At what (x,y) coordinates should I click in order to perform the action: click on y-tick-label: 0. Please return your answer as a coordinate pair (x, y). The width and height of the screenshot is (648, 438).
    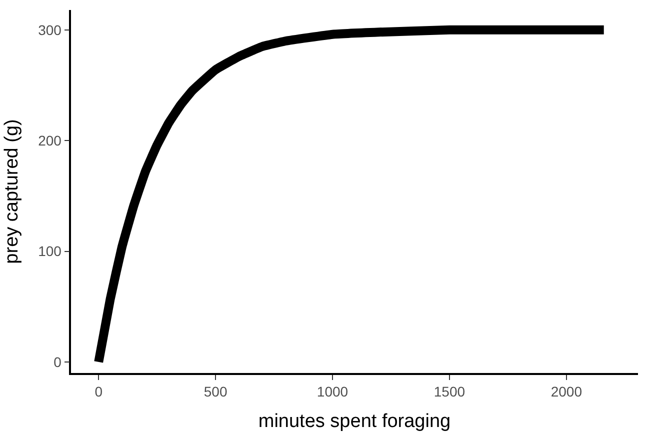
    Looking at the image, I should click on (58, 362).